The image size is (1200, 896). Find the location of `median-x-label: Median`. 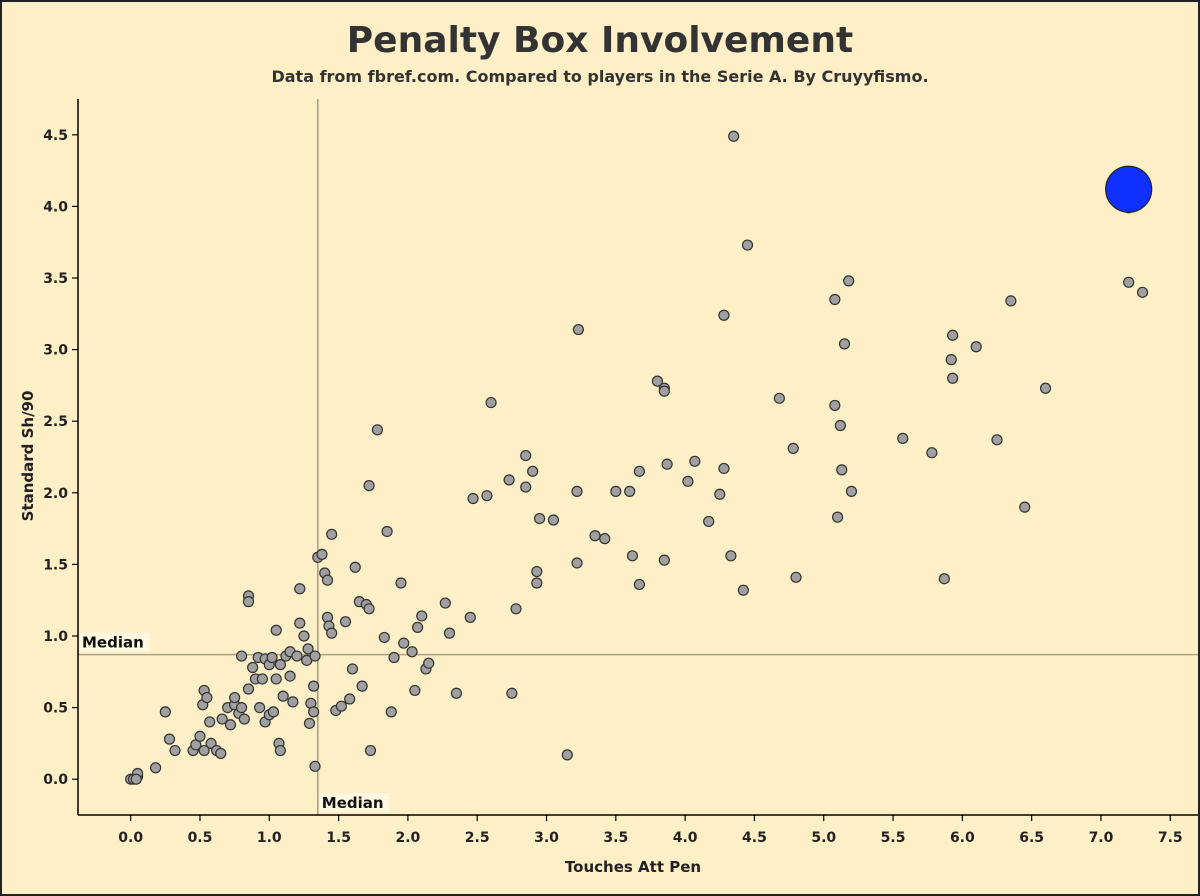

median-x-label: Median is located at coordinates (353, 803).